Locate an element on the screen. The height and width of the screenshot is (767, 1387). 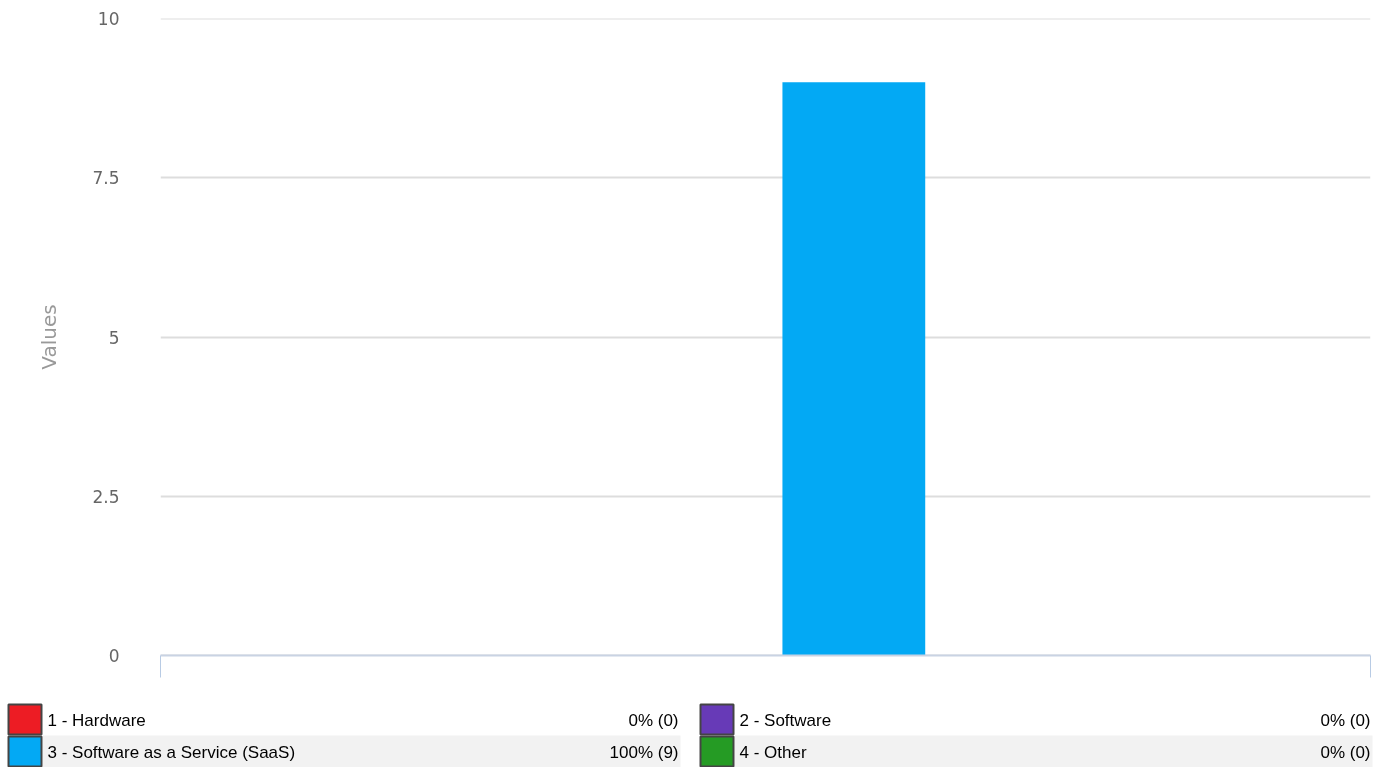
y-tick-label: 2.5 is located at coordinates (106, 496).